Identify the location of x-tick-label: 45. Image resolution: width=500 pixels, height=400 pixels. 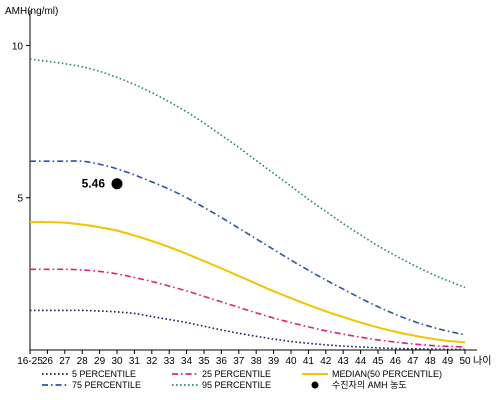
(378, 361).